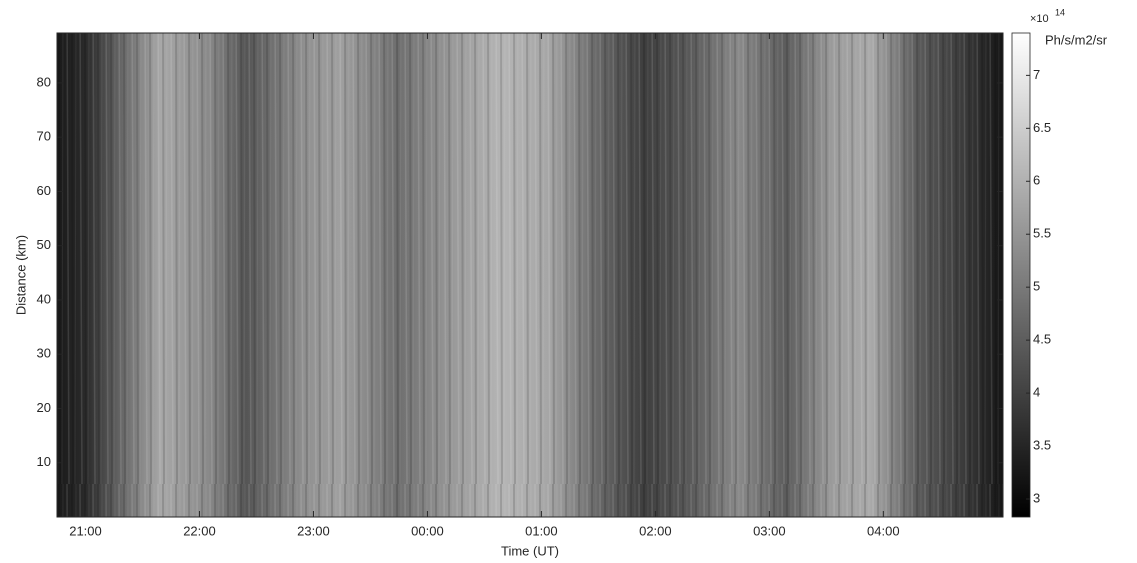 The width and height of the screenshot is (1137, 563). Describe the element at coordinates (44, 190) in the screenshot. I see `y-tick-label: 60` at that location.